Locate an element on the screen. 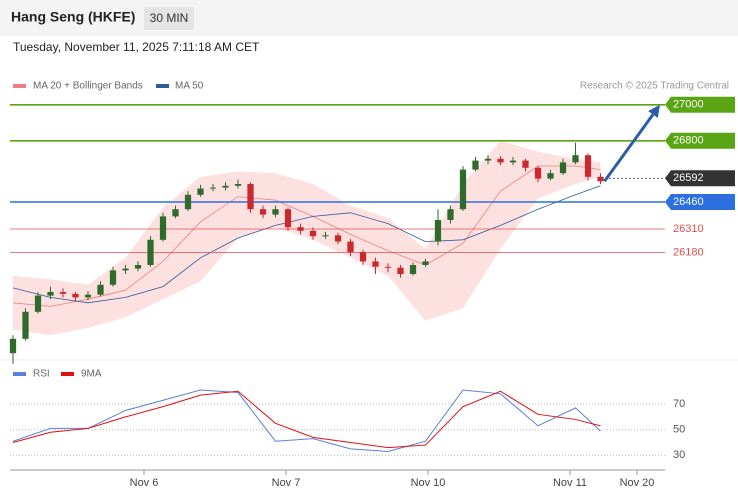 This screenshot has width=738, height=500. y-tick-label: 70 is located at coordinates (679, 404).